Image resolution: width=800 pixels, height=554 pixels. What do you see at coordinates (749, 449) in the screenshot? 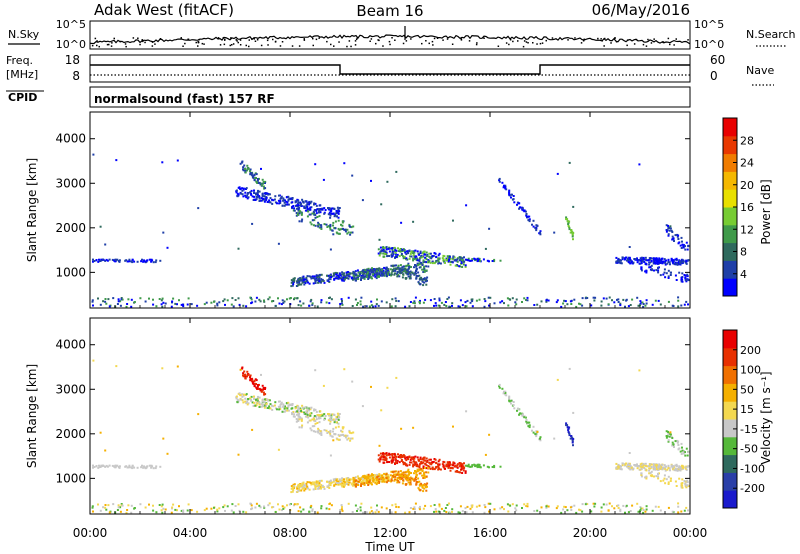
I see `colorbar-tick-label: -50` at bounding box center [749, 449].